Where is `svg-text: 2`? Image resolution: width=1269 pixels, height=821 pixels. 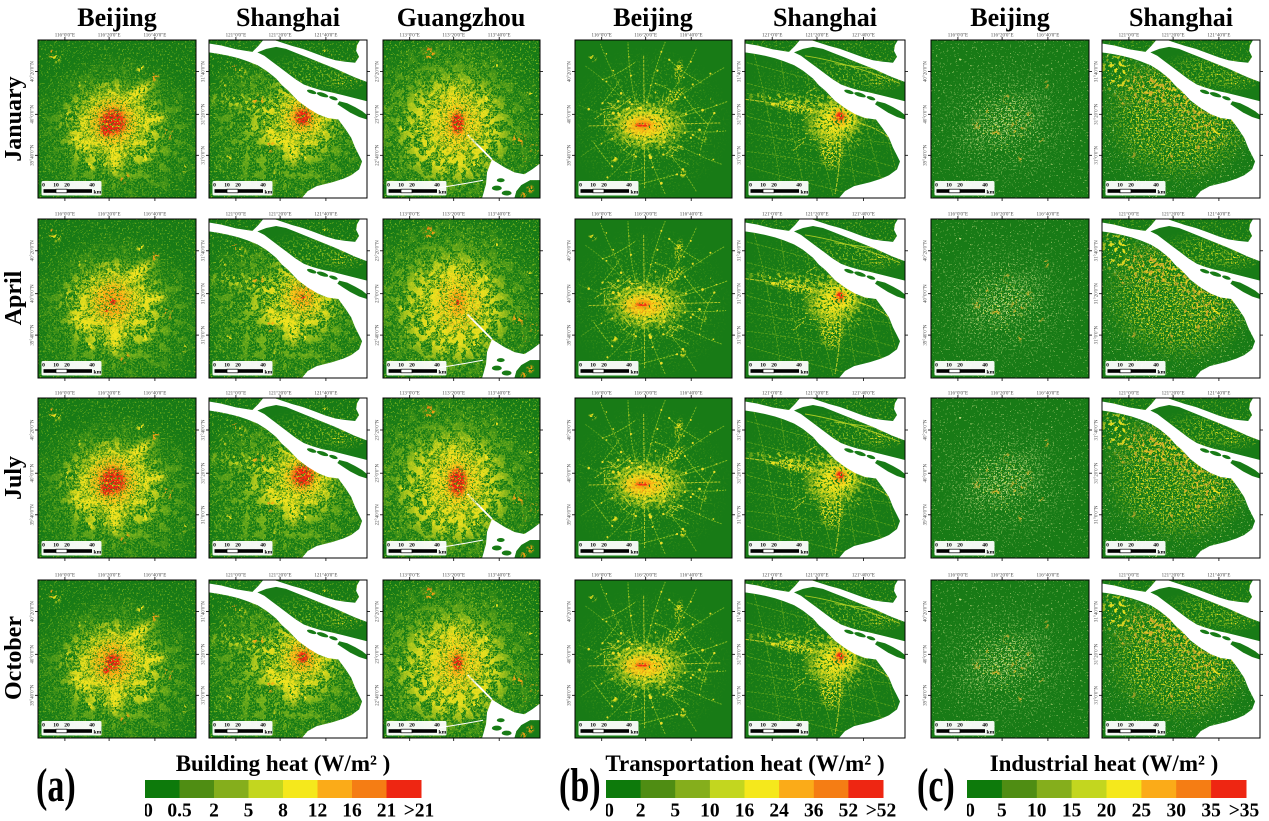
svg-text: 2 is located at coordinates (214, 811).